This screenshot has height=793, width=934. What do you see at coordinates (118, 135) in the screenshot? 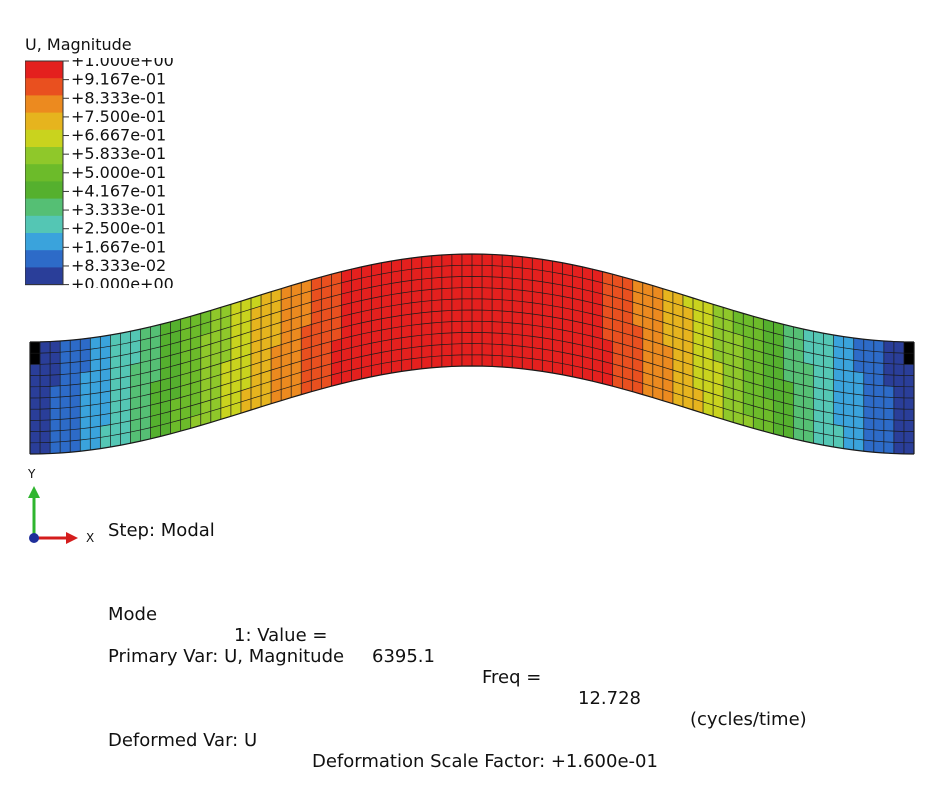
I see `legend-label: +6.667e-01` at bounding box center [118, 135].